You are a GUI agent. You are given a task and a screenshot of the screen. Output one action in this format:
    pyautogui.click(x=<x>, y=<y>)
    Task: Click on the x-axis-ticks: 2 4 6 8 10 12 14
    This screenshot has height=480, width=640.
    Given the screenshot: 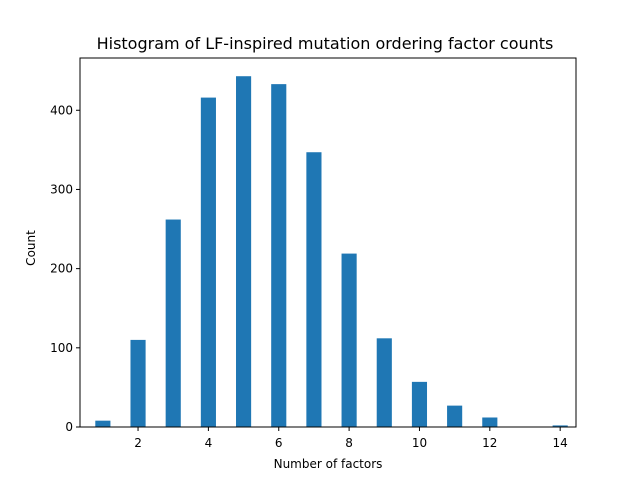 What is the action you would take?
    pyautogui.click(x=351, y=438)
    